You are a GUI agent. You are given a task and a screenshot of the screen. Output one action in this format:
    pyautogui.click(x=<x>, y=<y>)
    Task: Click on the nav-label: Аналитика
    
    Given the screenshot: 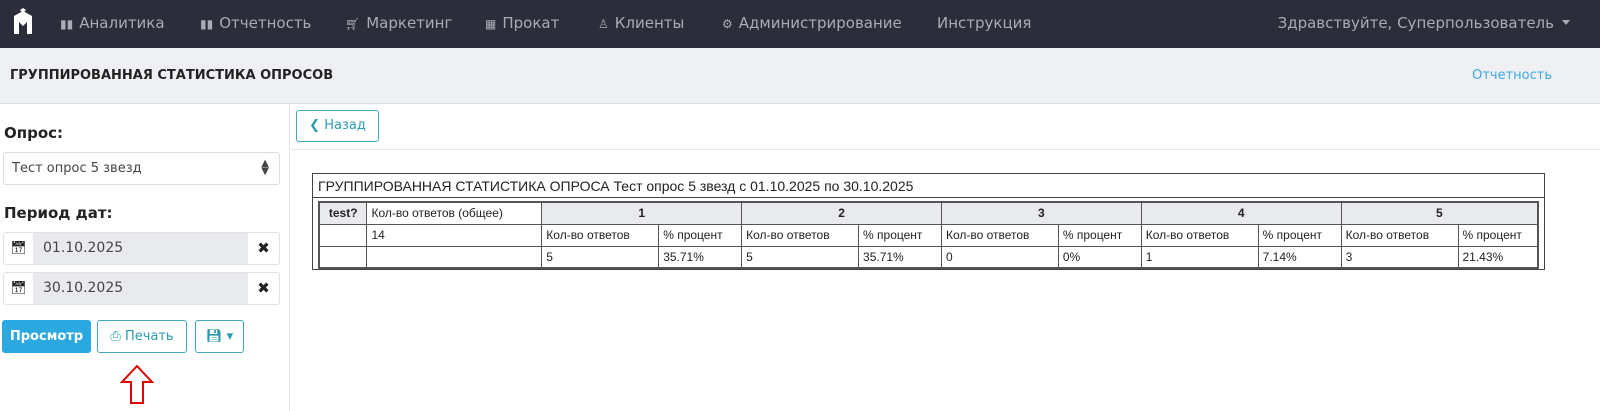 What is the action you would take?
    pyautogui.click(x=122, y=23)
    